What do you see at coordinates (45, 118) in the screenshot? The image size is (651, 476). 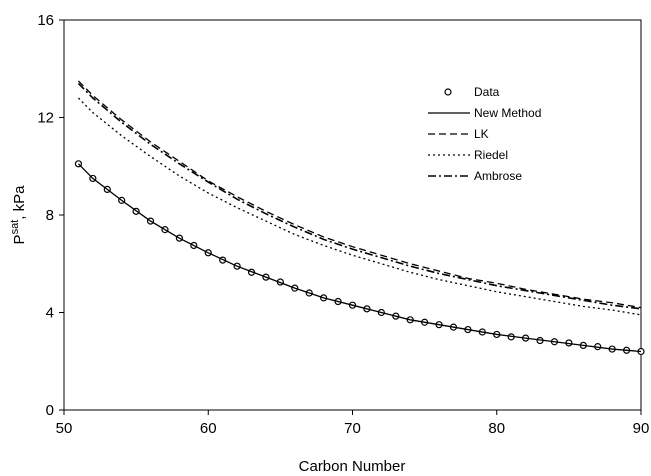 I see `y-tick-label: 12` at bounding box center [45, 118].